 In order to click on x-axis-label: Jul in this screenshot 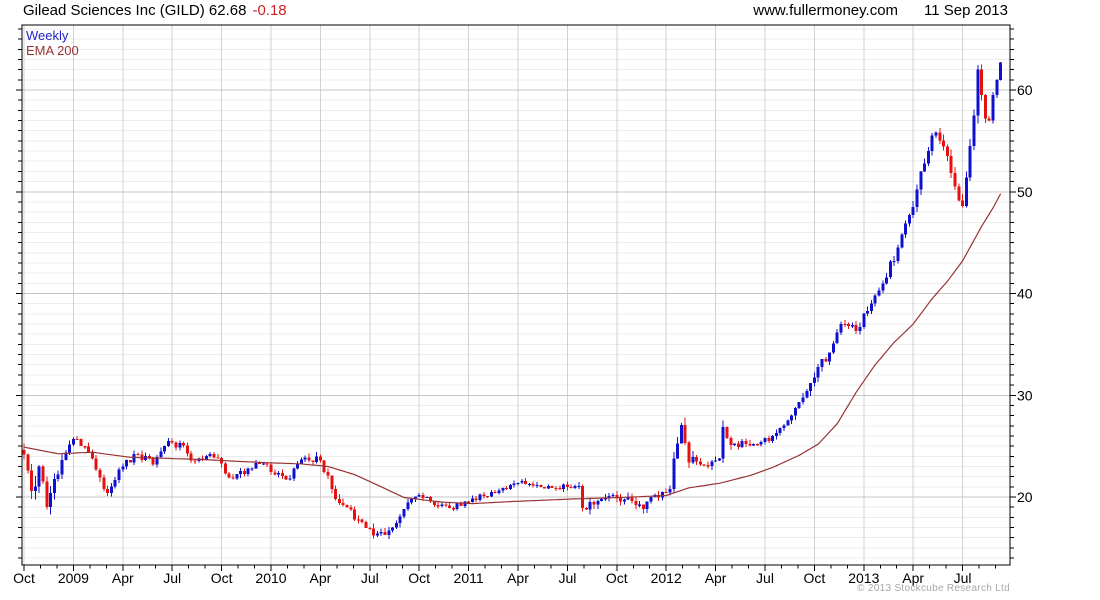, I will do `click(963, 578)`.